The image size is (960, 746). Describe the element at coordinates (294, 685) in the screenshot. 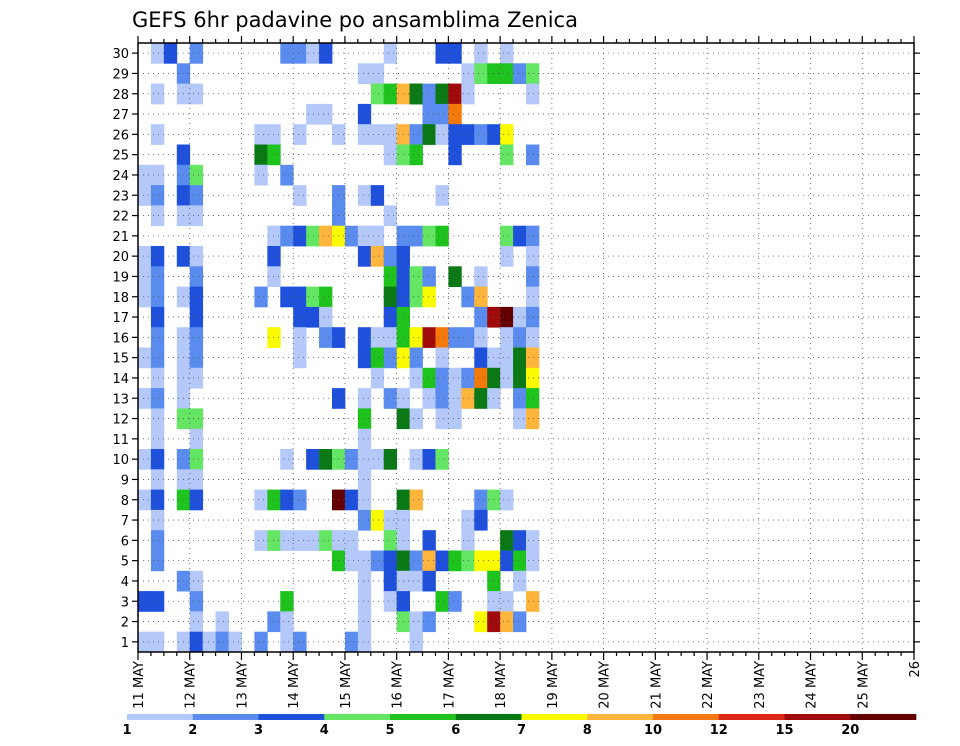

I see `x-tick-label: 14 MAY` at that location.